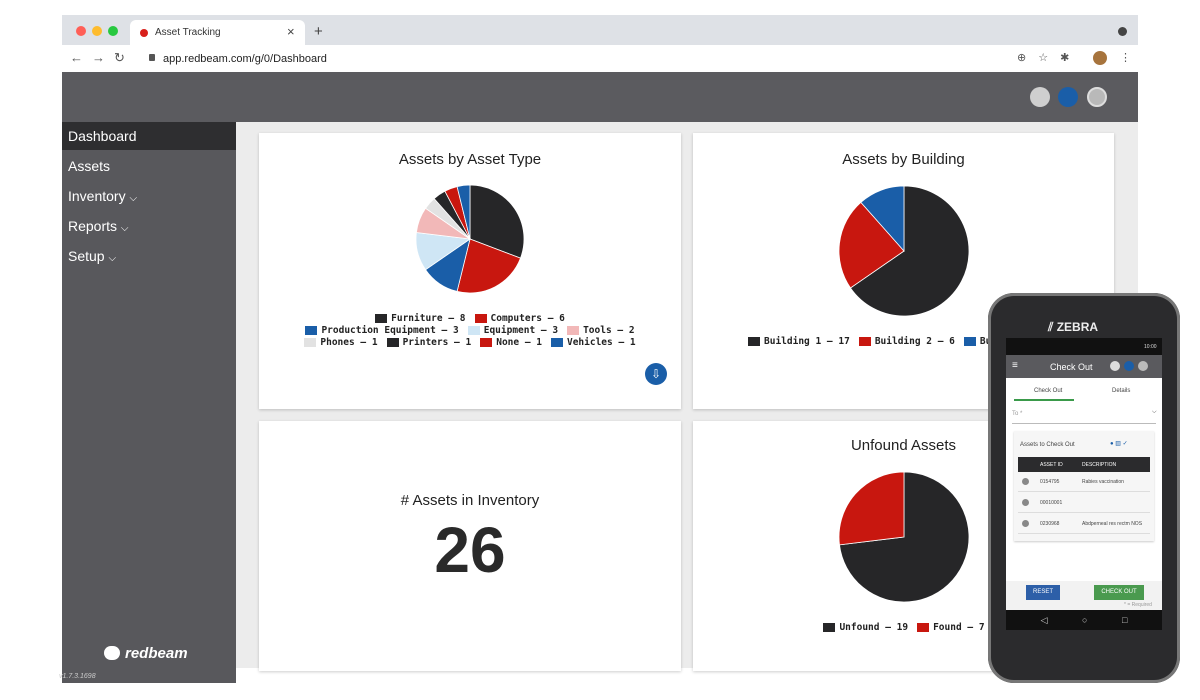  What do you see at coordinates (1051, 503) in the screenshot?
I see `cell: 00010001` at bounding box center [1051, 503].